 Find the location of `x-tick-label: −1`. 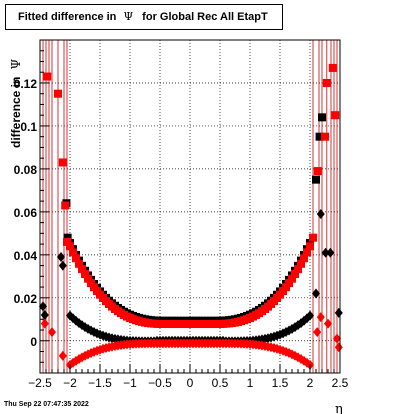

x-tick-label: −1 is located at coordinates (130, 383).